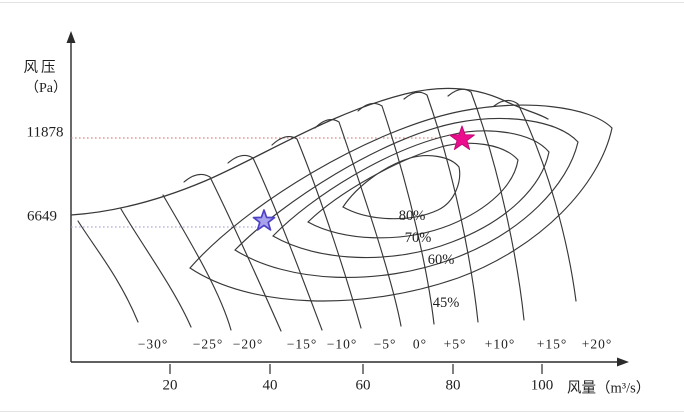 The width and height of the screenshot is (684, 414). I want to click on blade-angle-label: +5°, so click(455, 344).